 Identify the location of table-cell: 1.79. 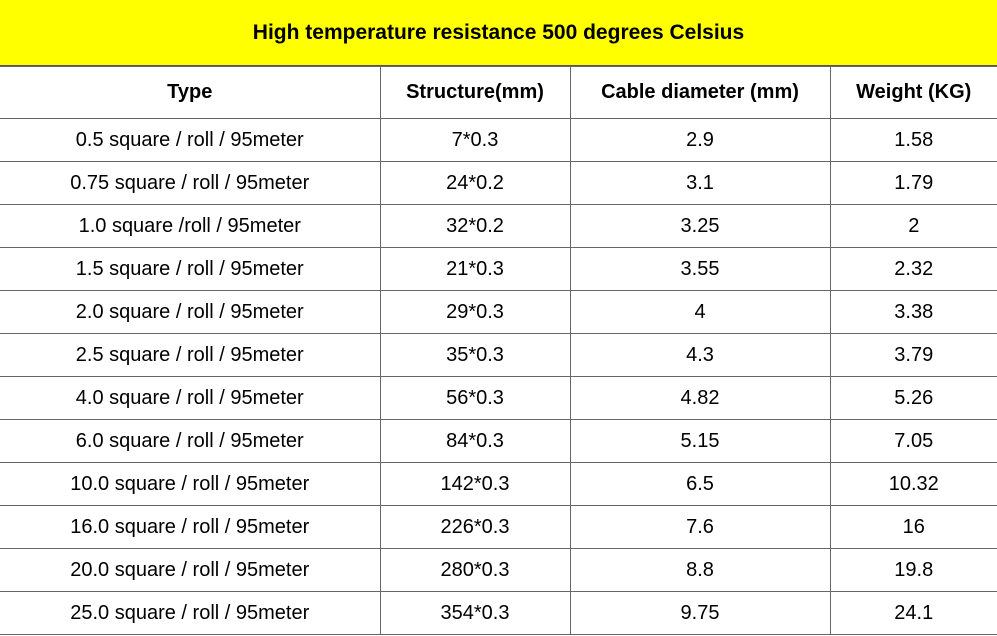
(913, 183).